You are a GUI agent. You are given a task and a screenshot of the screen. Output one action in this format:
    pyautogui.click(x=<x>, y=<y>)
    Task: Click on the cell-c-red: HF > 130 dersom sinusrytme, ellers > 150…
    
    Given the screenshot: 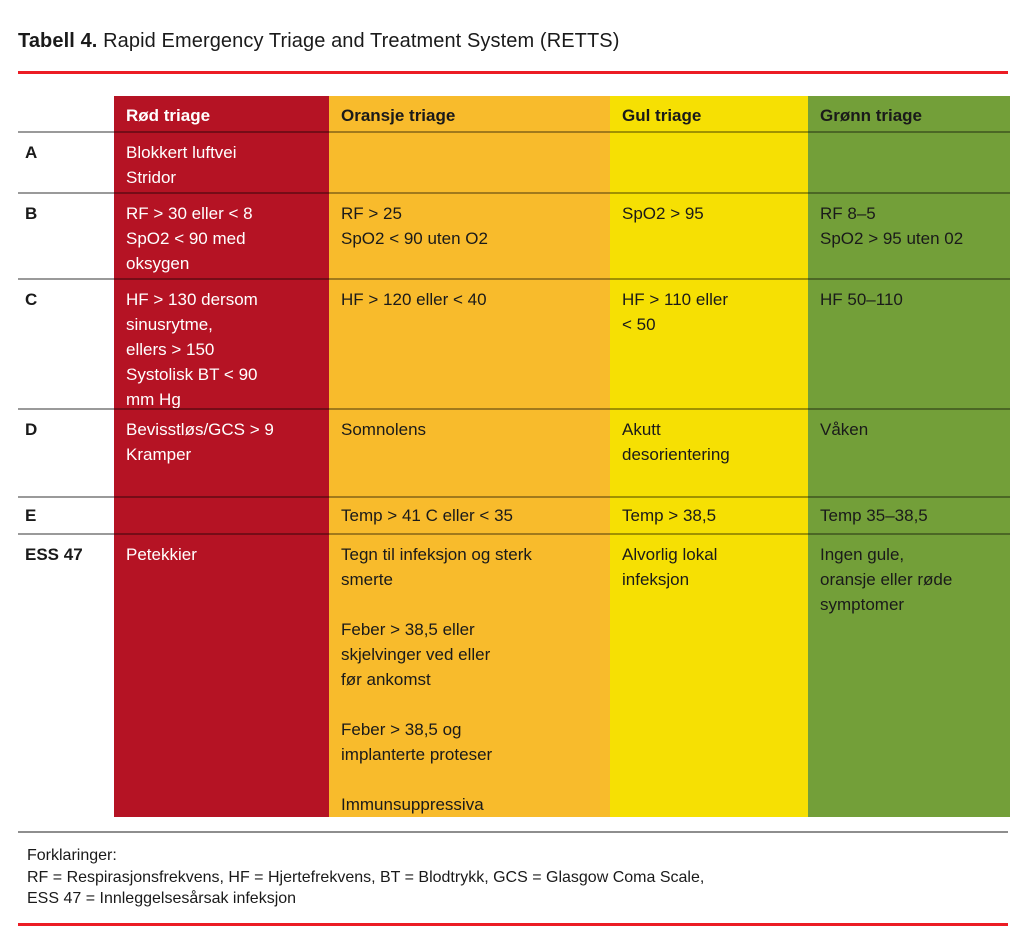 What is the action you would take?
    pyautogui.click(x=221, y=343)
    